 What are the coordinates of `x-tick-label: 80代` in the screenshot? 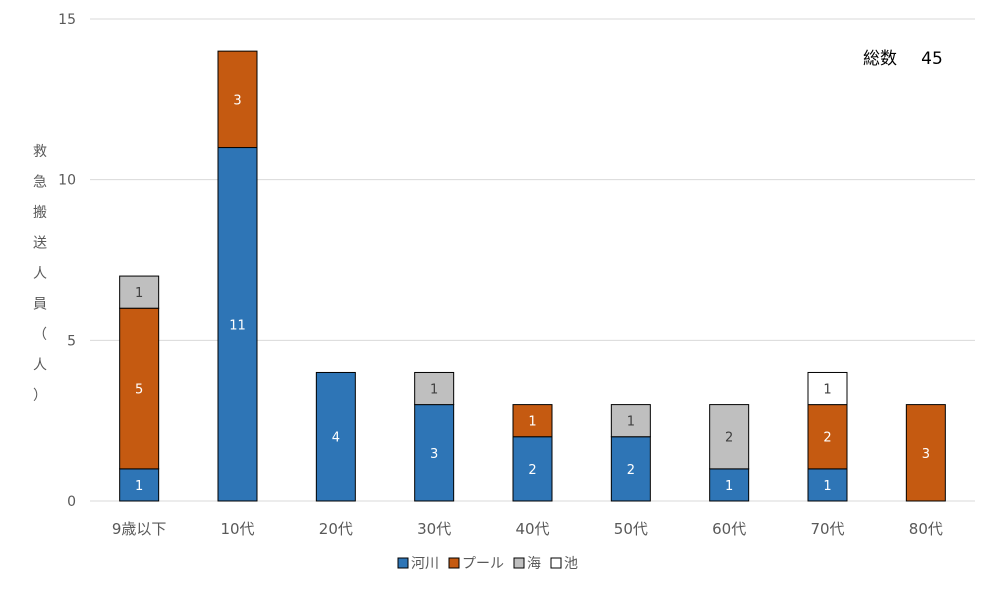 It's located at (926, 529).